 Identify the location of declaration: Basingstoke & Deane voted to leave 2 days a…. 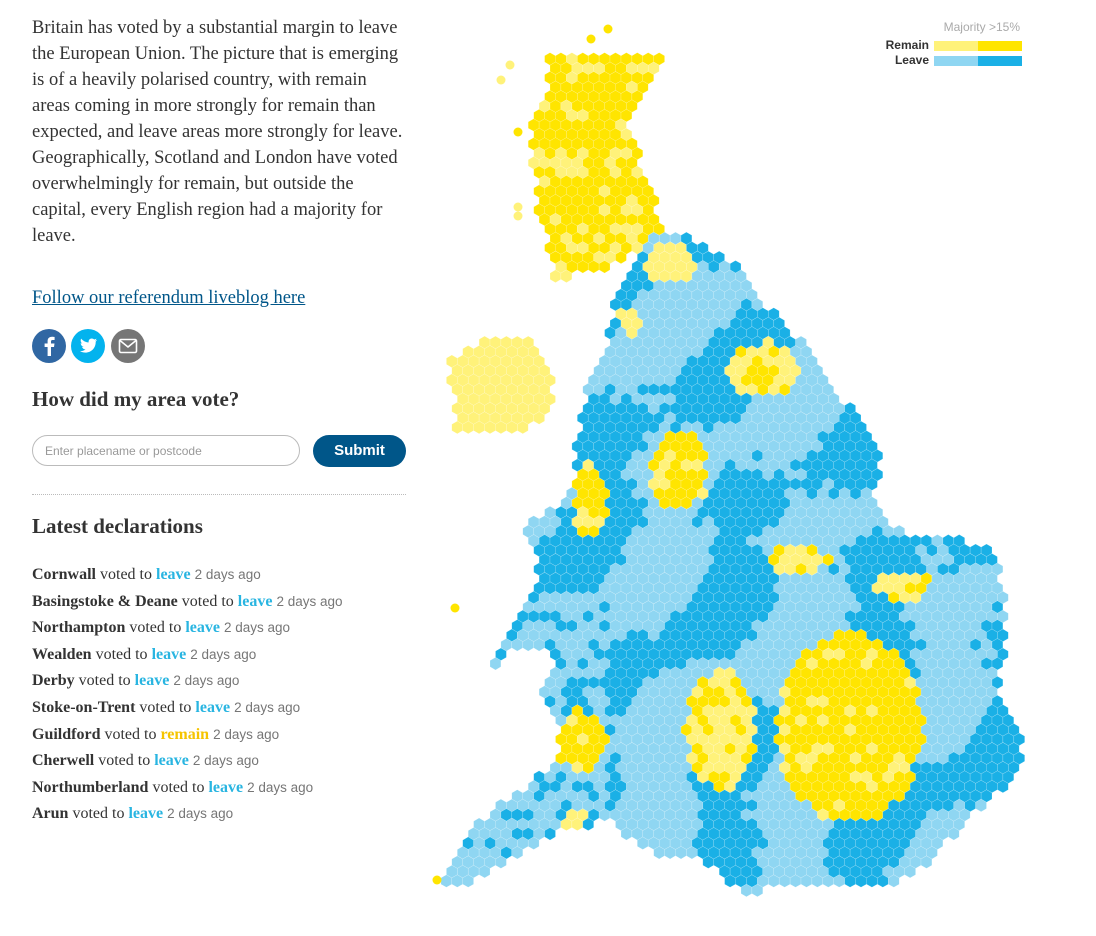
(189, 603).